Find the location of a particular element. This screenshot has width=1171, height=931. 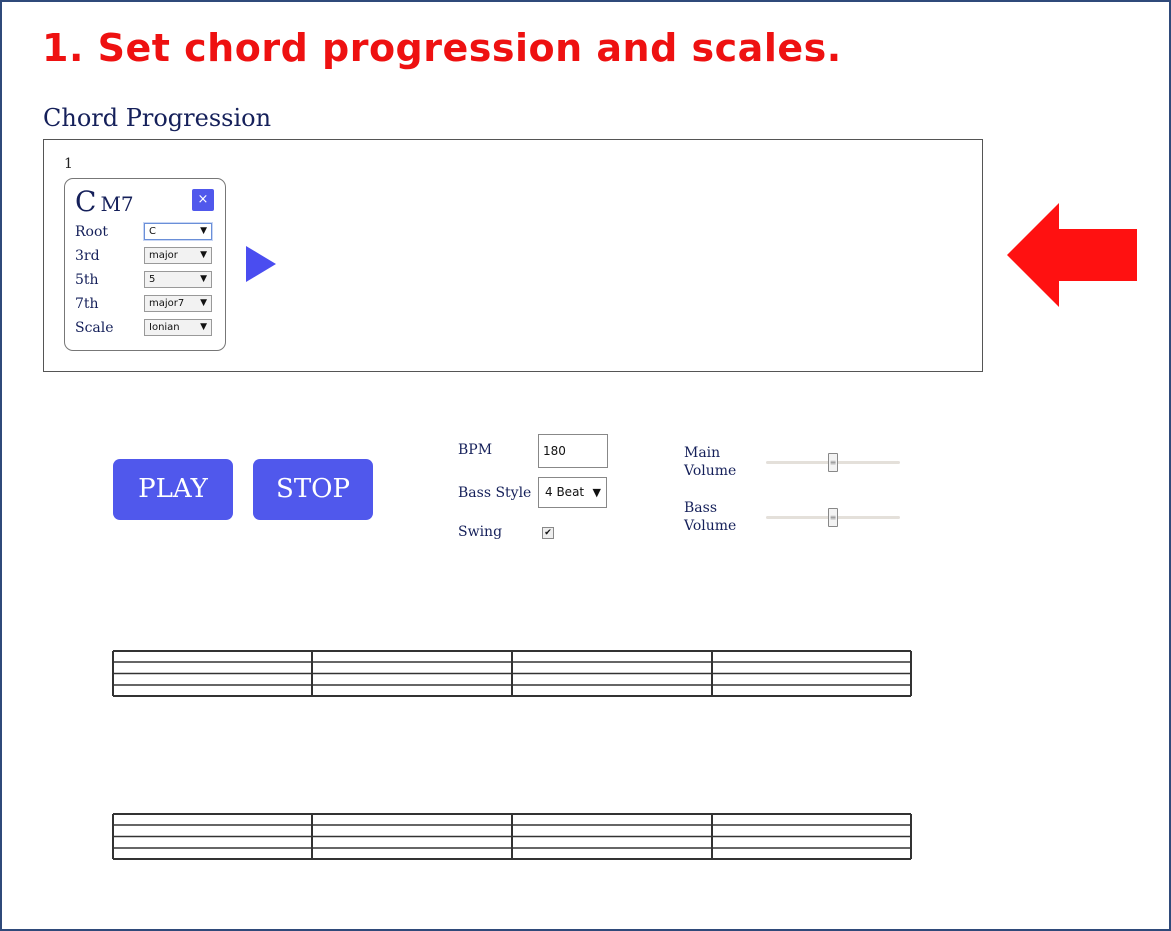

scale-select-value: Ionian is located at coordinates (164, 327).